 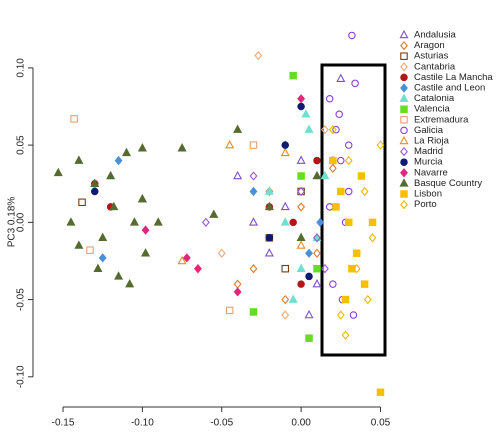 I want to click on x-tick-label: -0.05, so click(x=221, y=423).